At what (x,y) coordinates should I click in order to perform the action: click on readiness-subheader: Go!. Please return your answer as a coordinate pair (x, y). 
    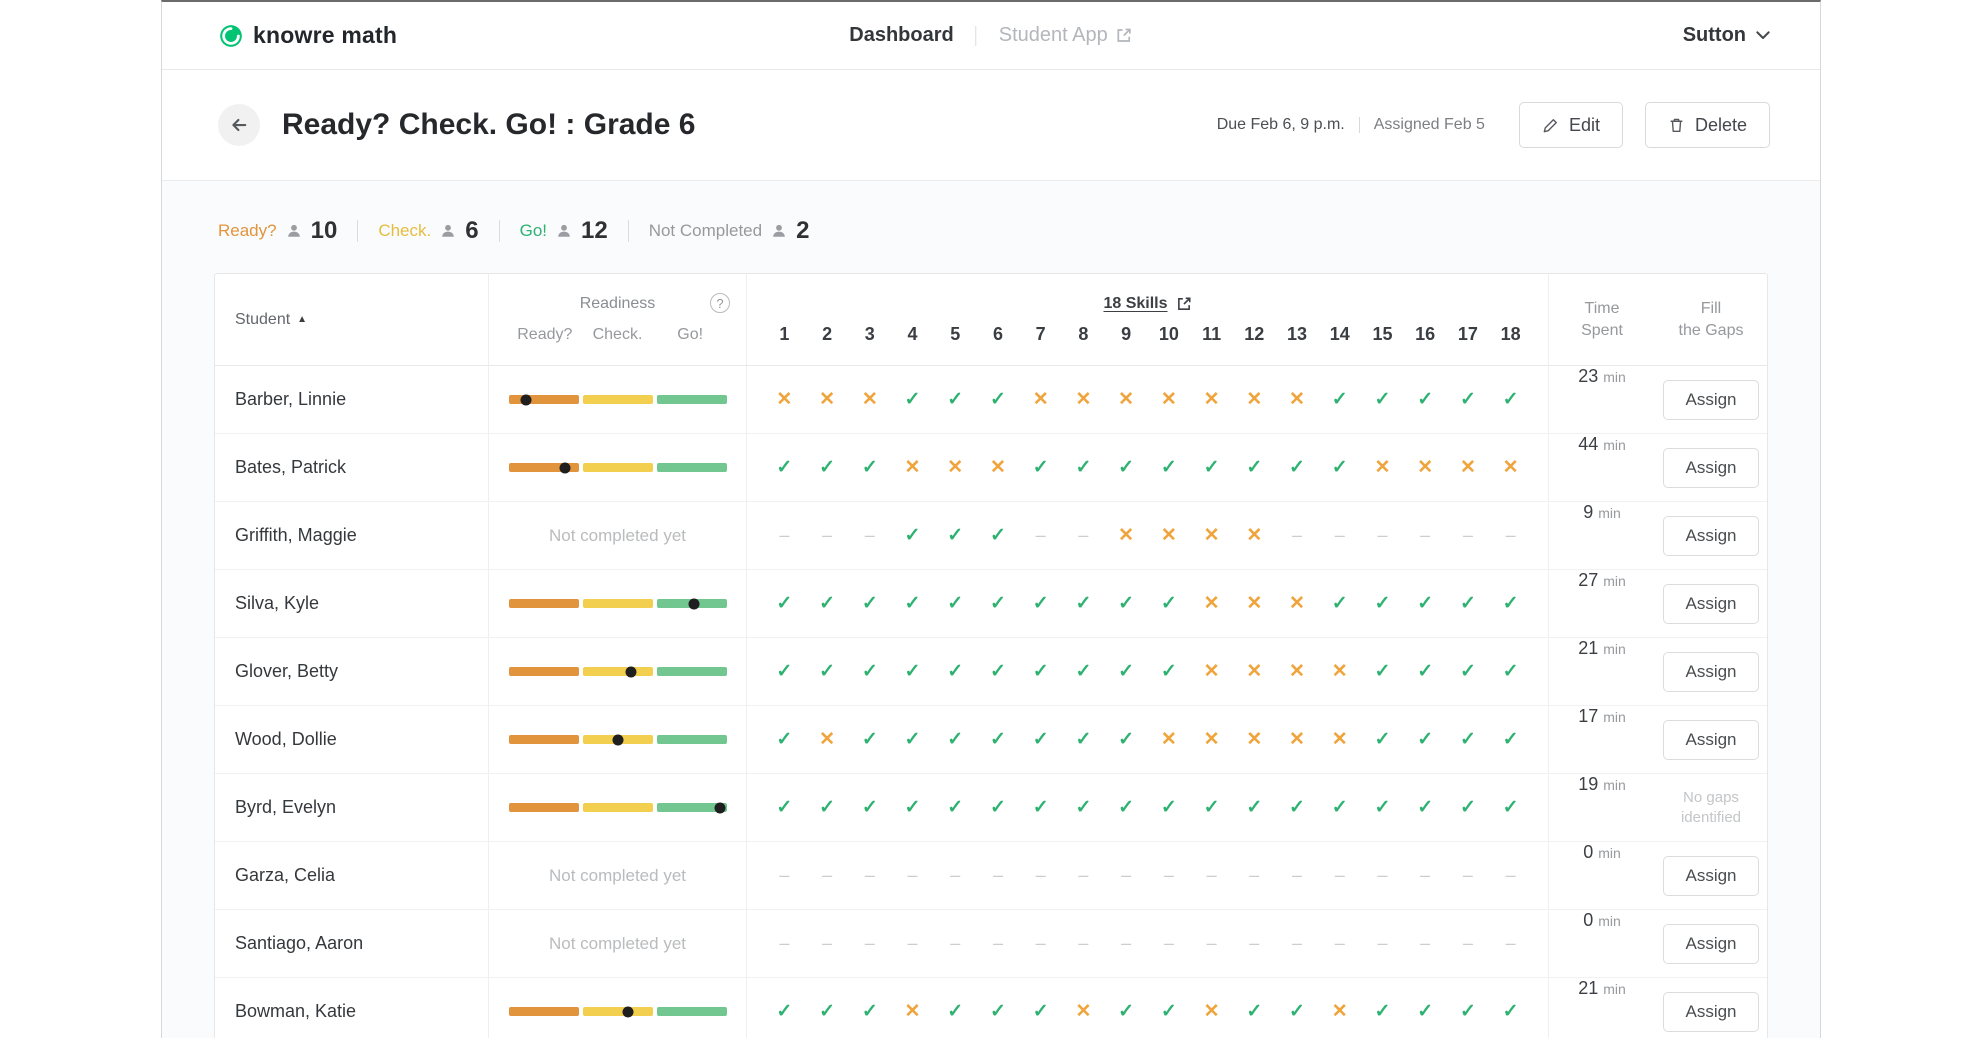
    Looking at the image, I should click on (690, 334).